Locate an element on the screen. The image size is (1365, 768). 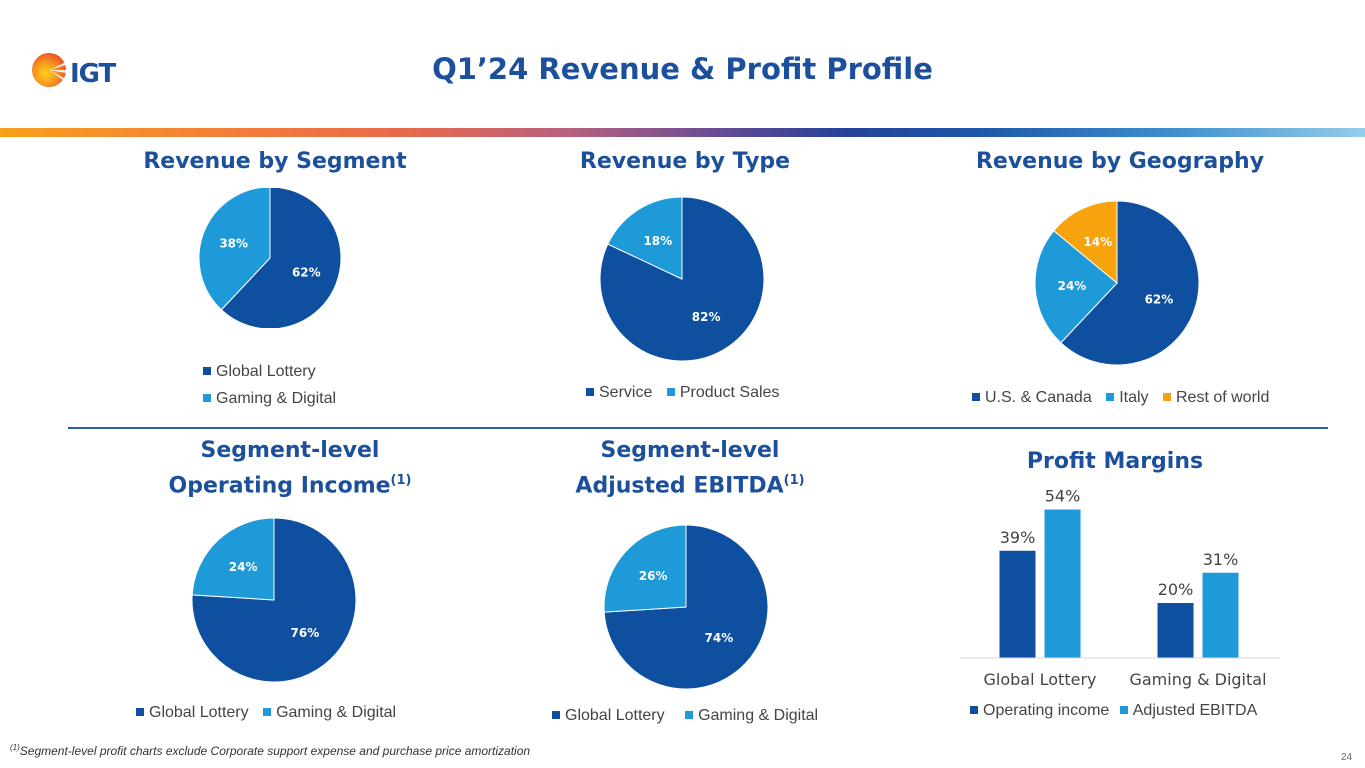
pie-labels: 62% 38% is located at coordinates (269, 258).